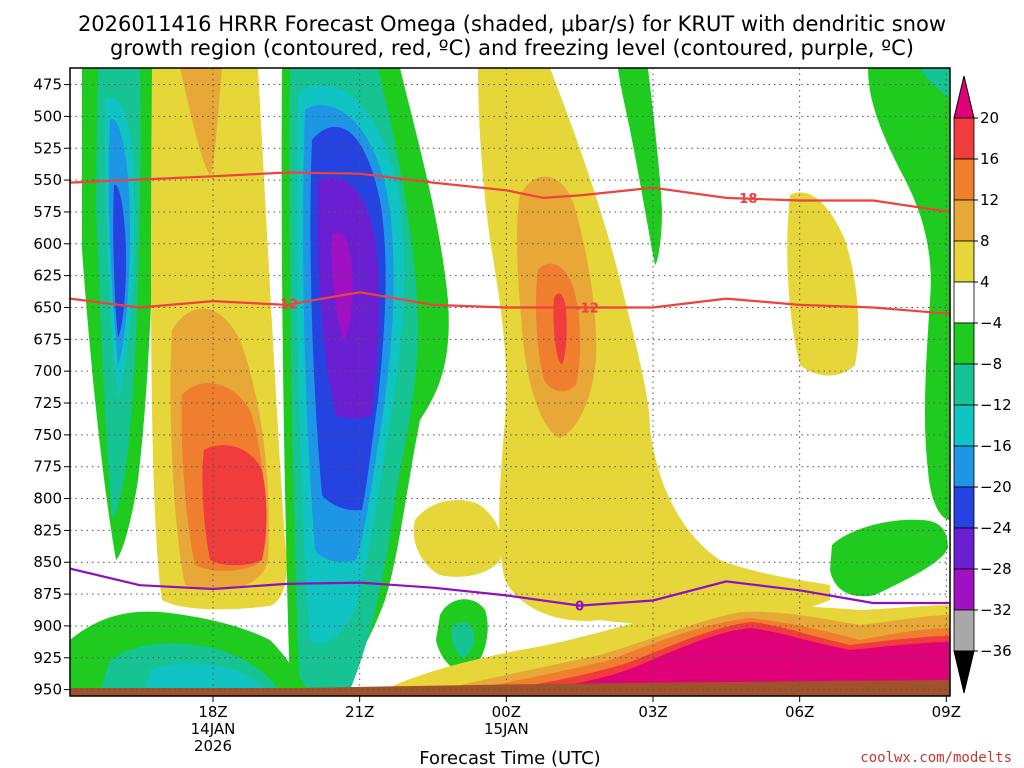 The image size is (1024, 768). What do you see at coordinates (506, 729) in the screenshot?
I see `x-tick-label: 15JAN` at bounding box center [506, 729].